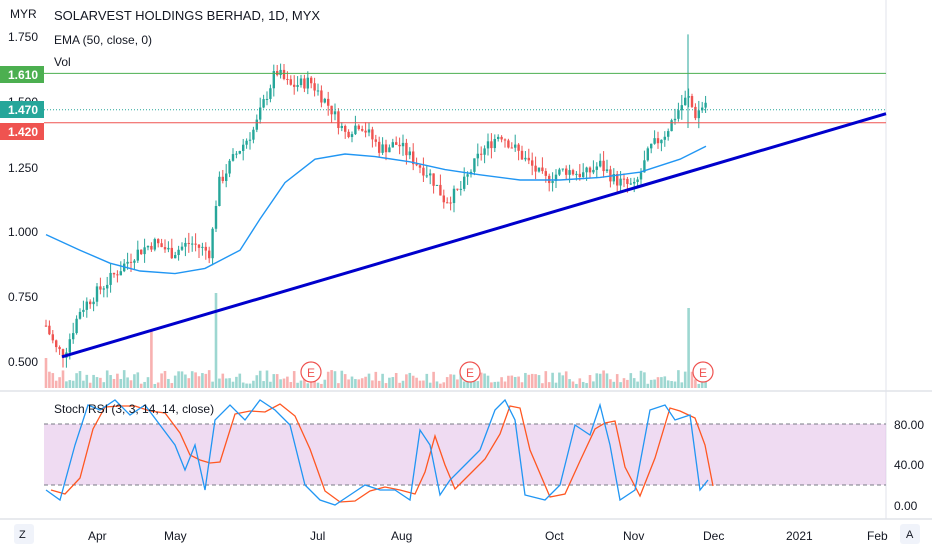  Describe the element at coordinates (23, 199) in the screenshot. I see `y-axis: 1.750 1.500 1.250 1.000 0.750 0.500` at that location.